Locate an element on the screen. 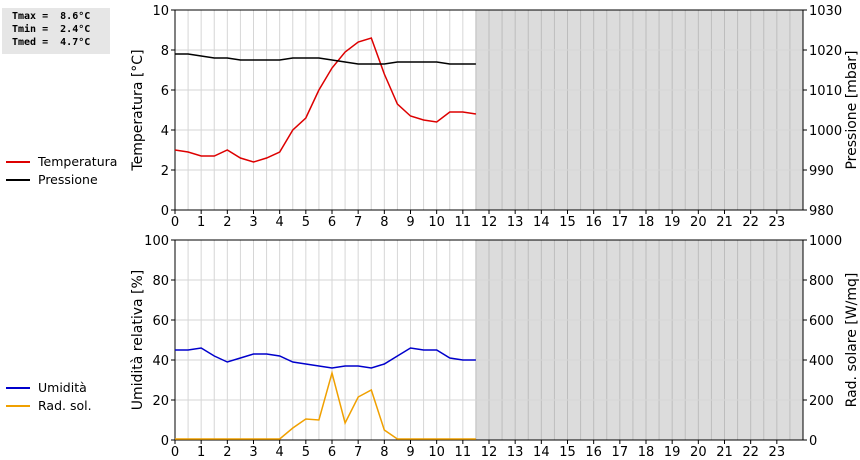  y2-tick-label: 980 is located at coordinates (821, 211).